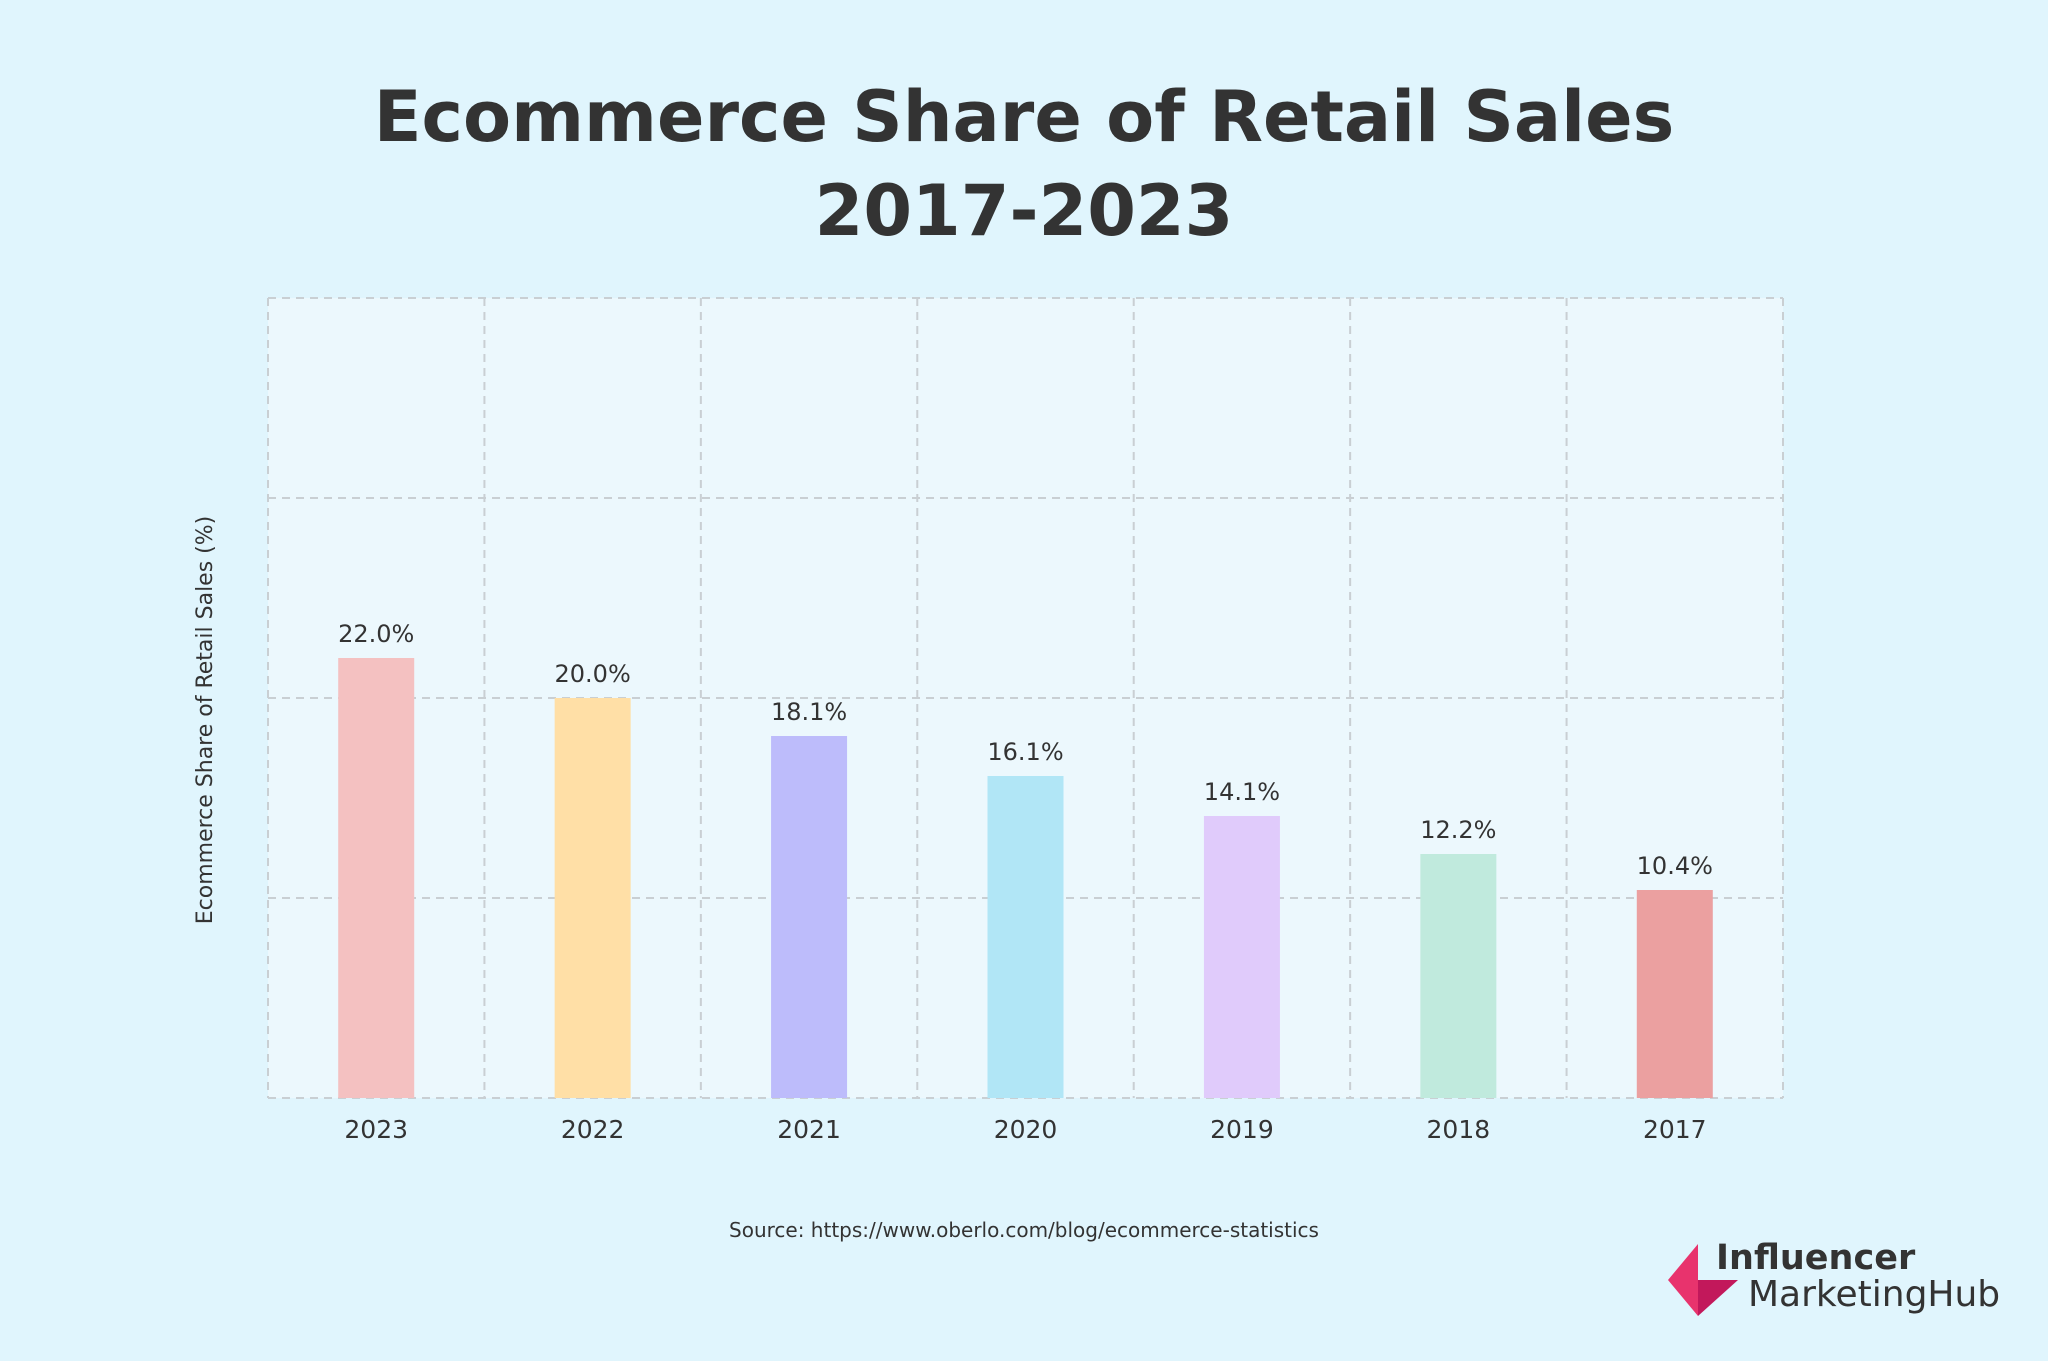 This screenshot has width=2048, height=1361. I want to click on x-tick-label: 2018, so click(1459, 1129).